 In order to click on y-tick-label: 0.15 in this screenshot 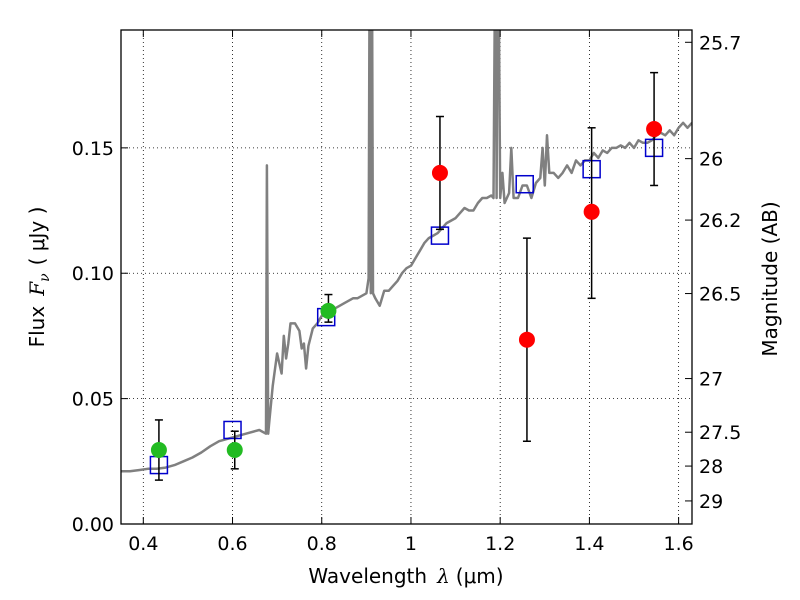, I will do `click(93, 149)`.